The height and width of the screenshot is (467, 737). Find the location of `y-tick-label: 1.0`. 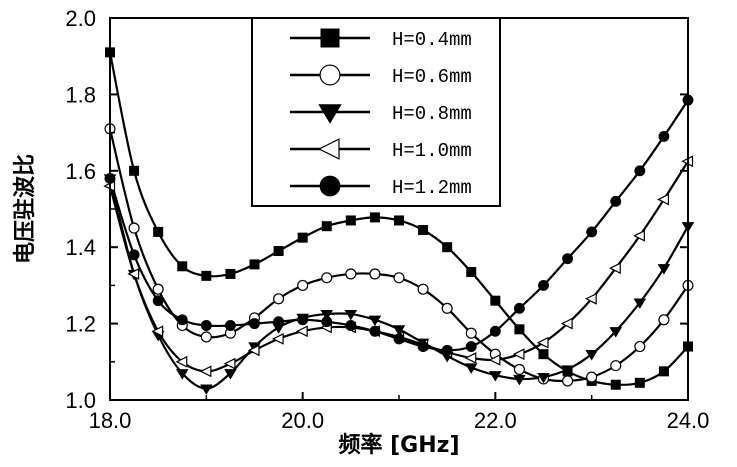

y-tick-label: 1.0 is located at coordinates (80, 400).